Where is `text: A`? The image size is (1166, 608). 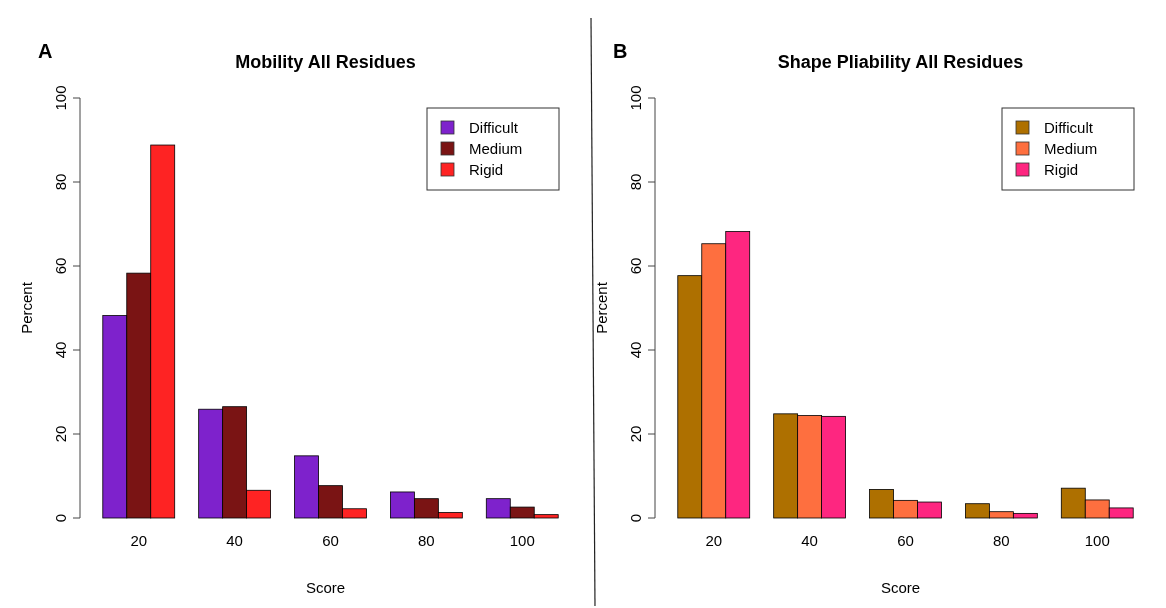 text: A is located at coordinates (45, 51).